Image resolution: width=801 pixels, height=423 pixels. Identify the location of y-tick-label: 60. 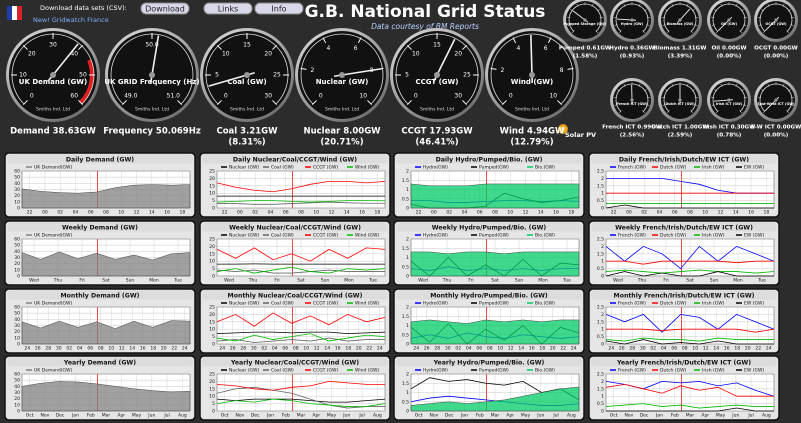
(17, 308).